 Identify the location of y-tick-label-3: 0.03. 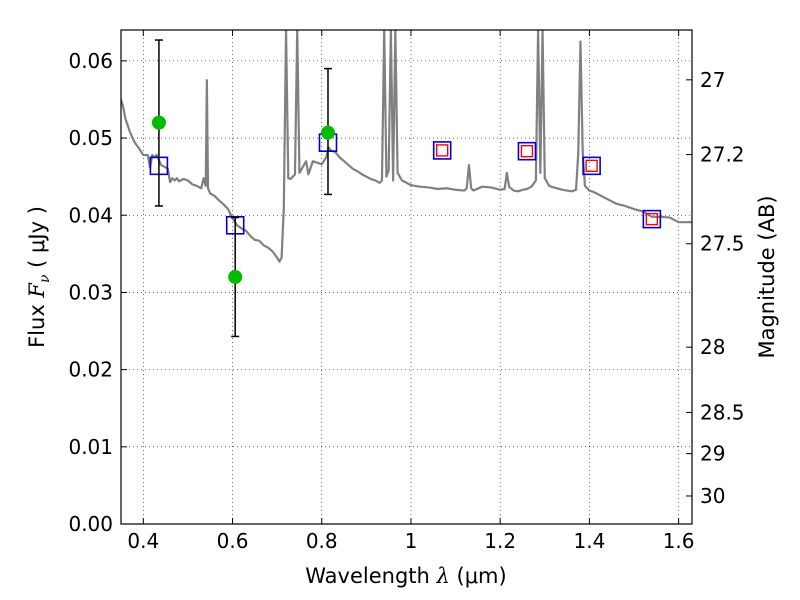
(90, 292).